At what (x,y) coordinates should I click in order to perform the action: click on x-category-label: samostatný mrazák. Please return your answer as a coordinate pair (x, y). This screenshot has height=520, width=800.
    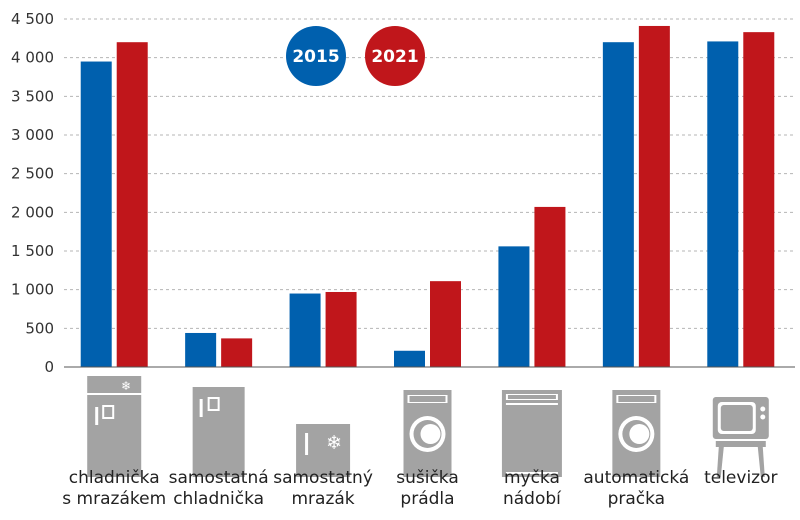
    Looking at the image, I should click on (323, 488).